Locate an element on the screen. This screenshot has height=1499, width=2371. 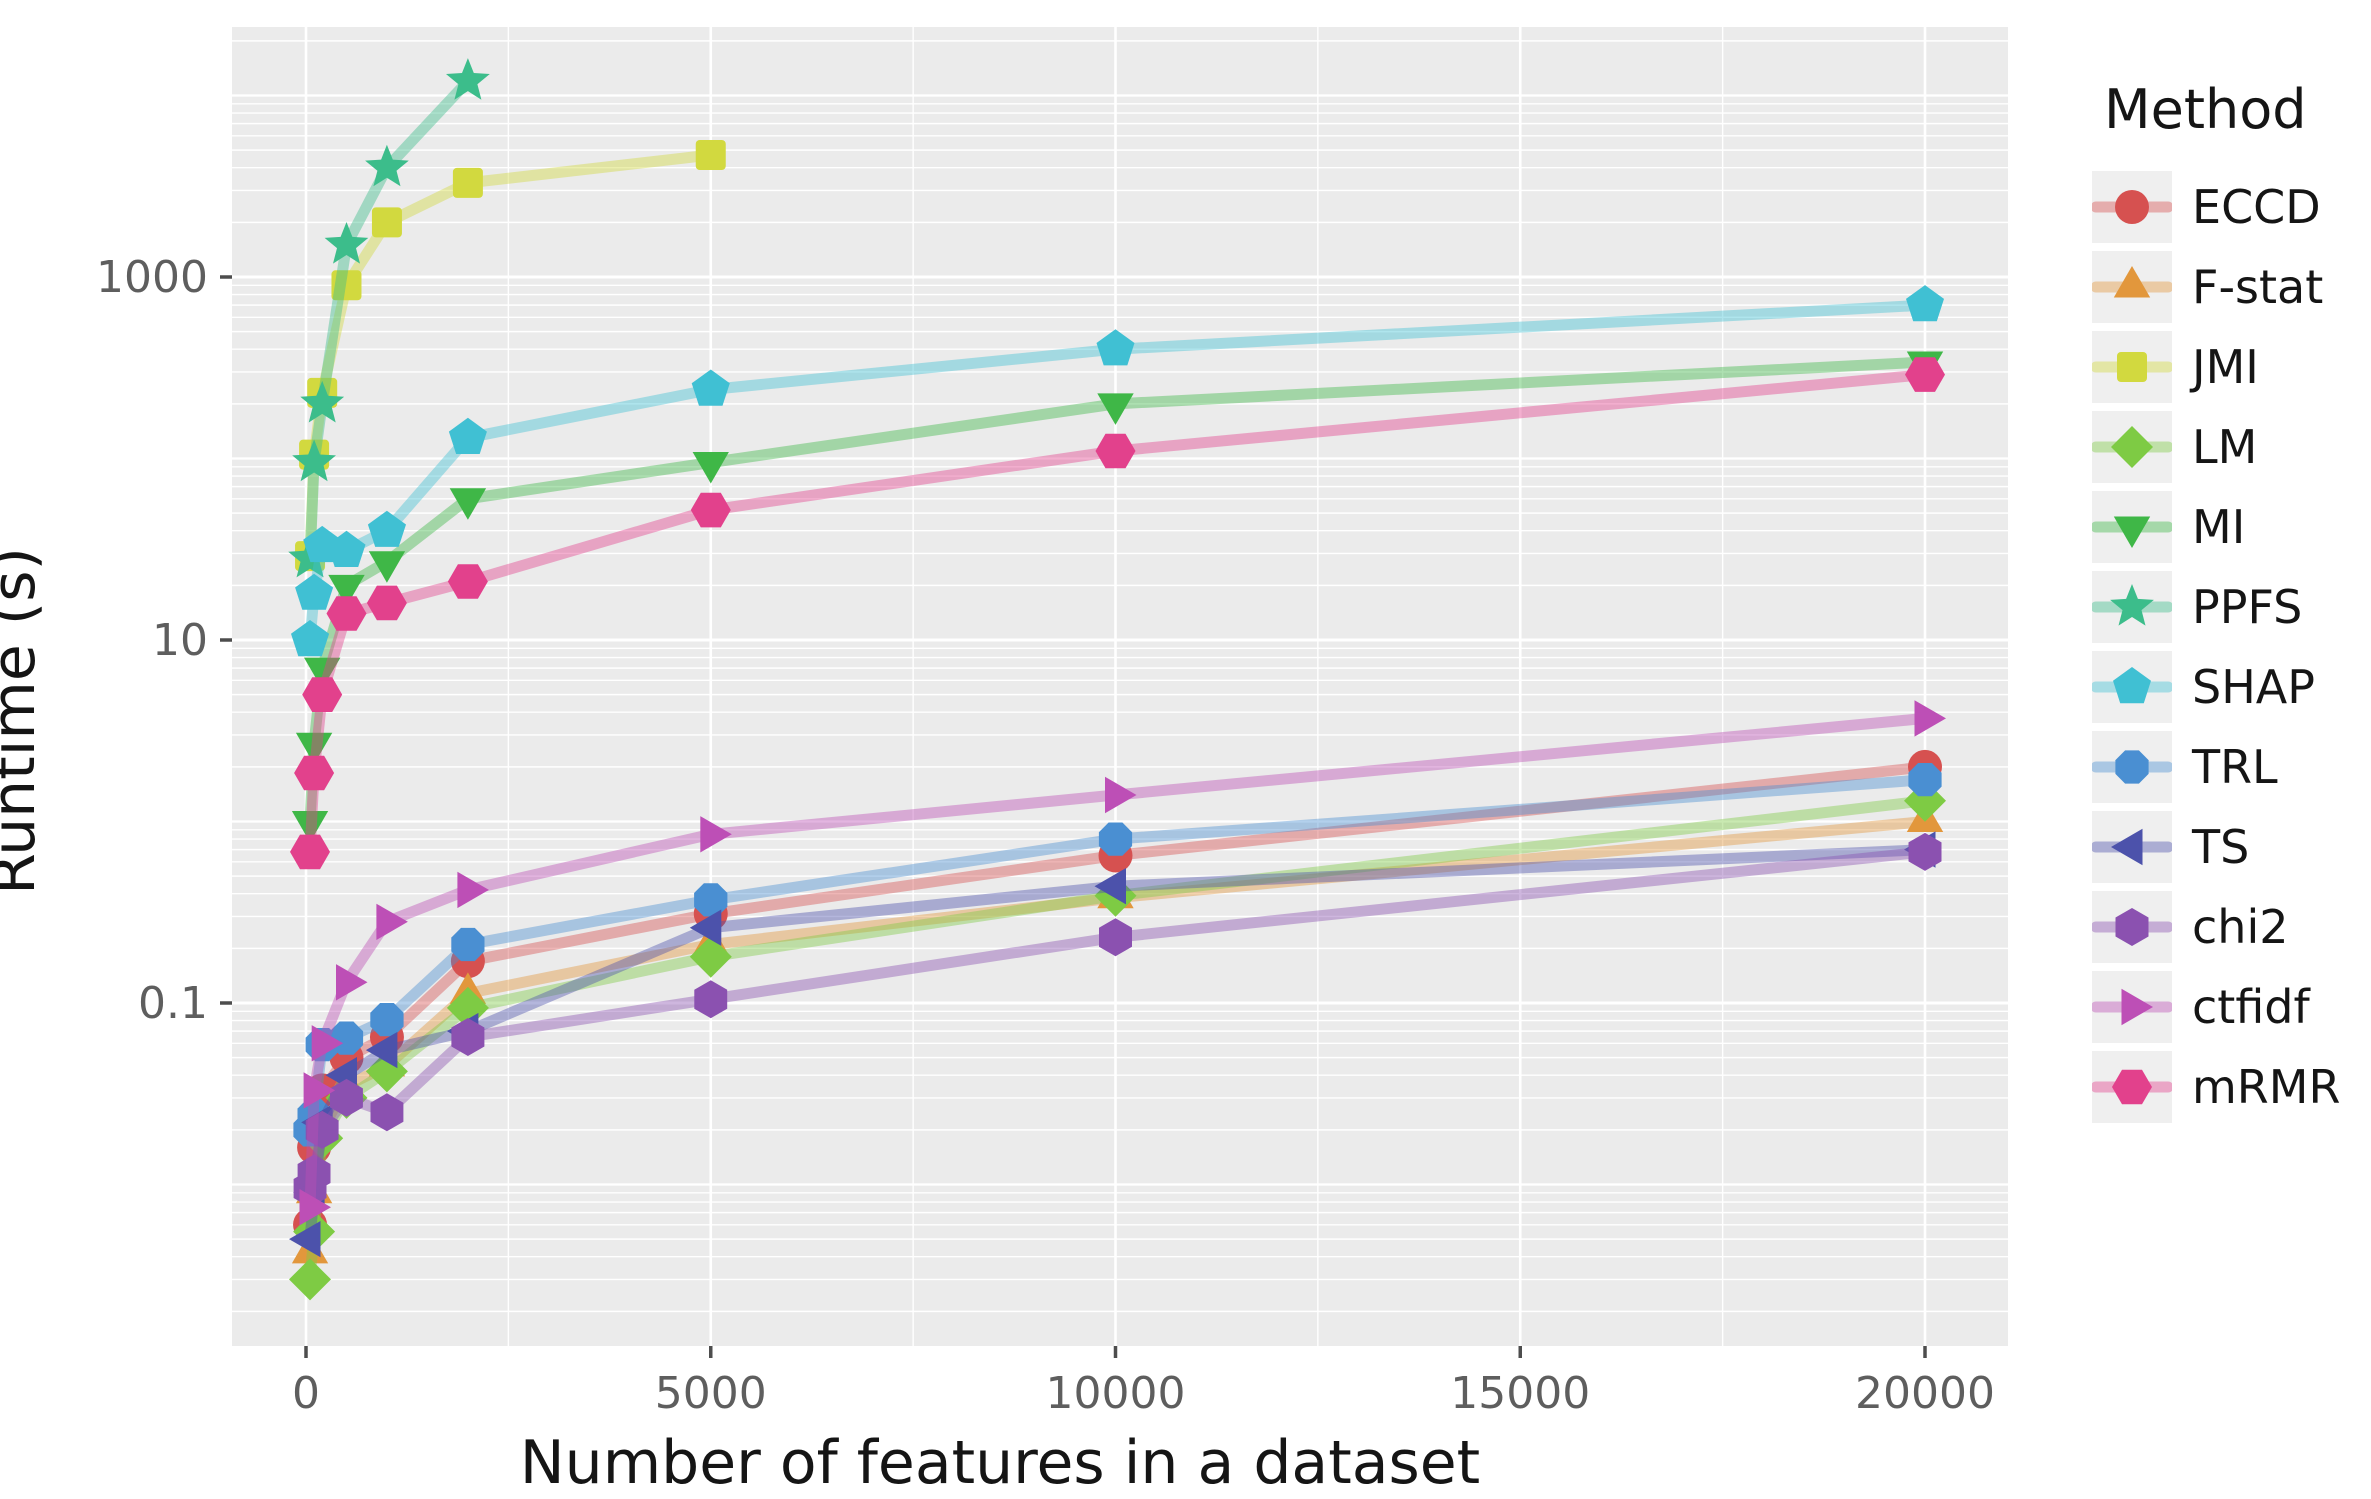
mRMR-legend-marker is located at coordinates (2132, 1087).